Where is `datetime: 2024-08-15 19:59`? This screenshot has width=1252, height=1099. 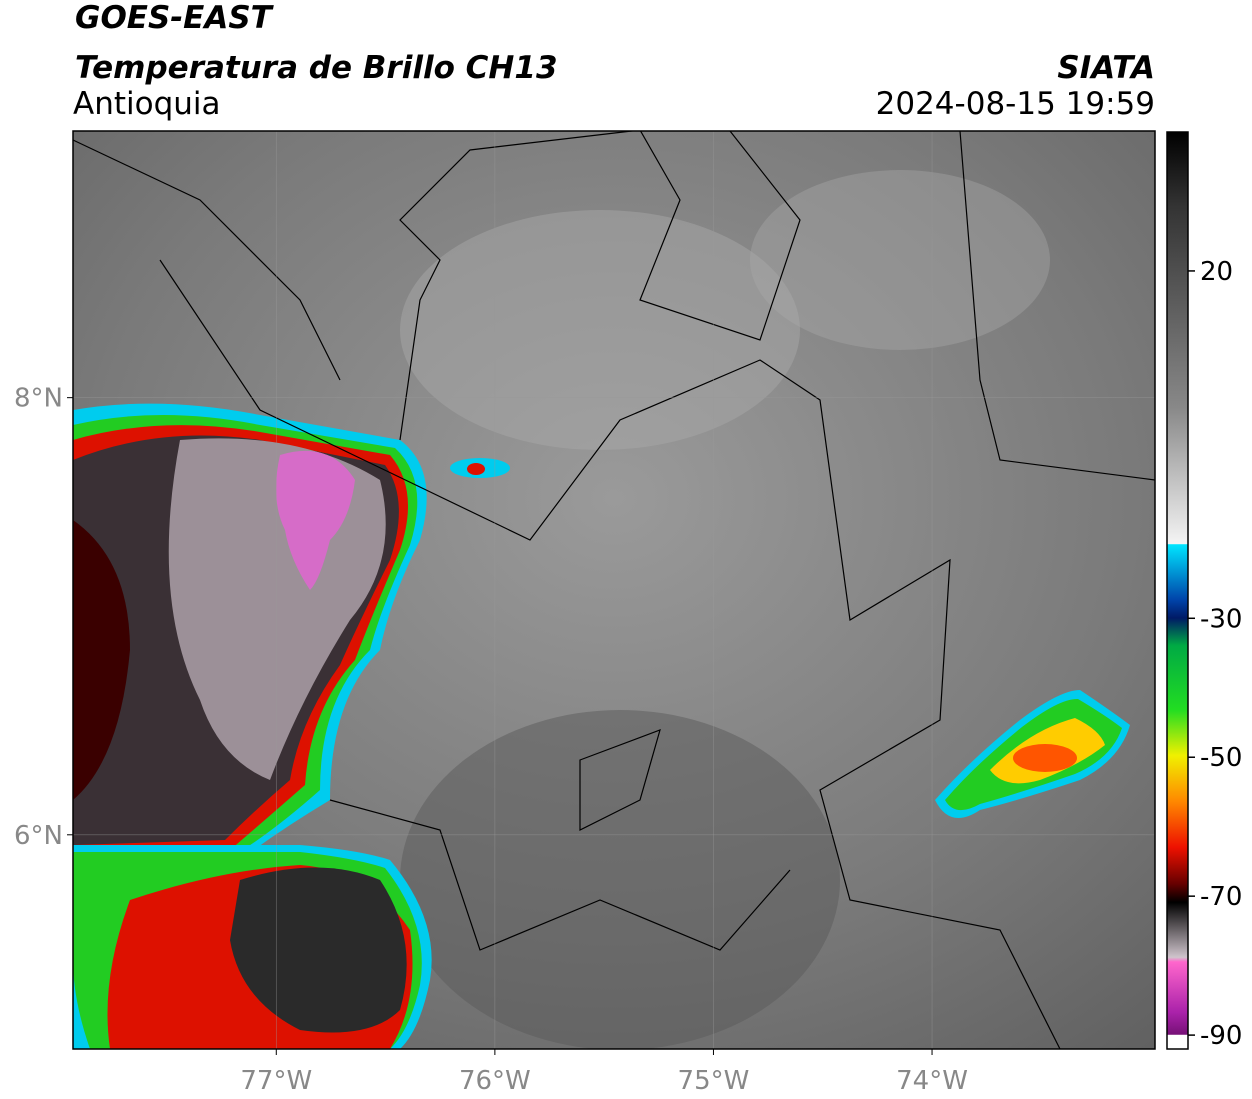 datetime: 2024-08-15 19:59 is located at coordinates (1015, 104).